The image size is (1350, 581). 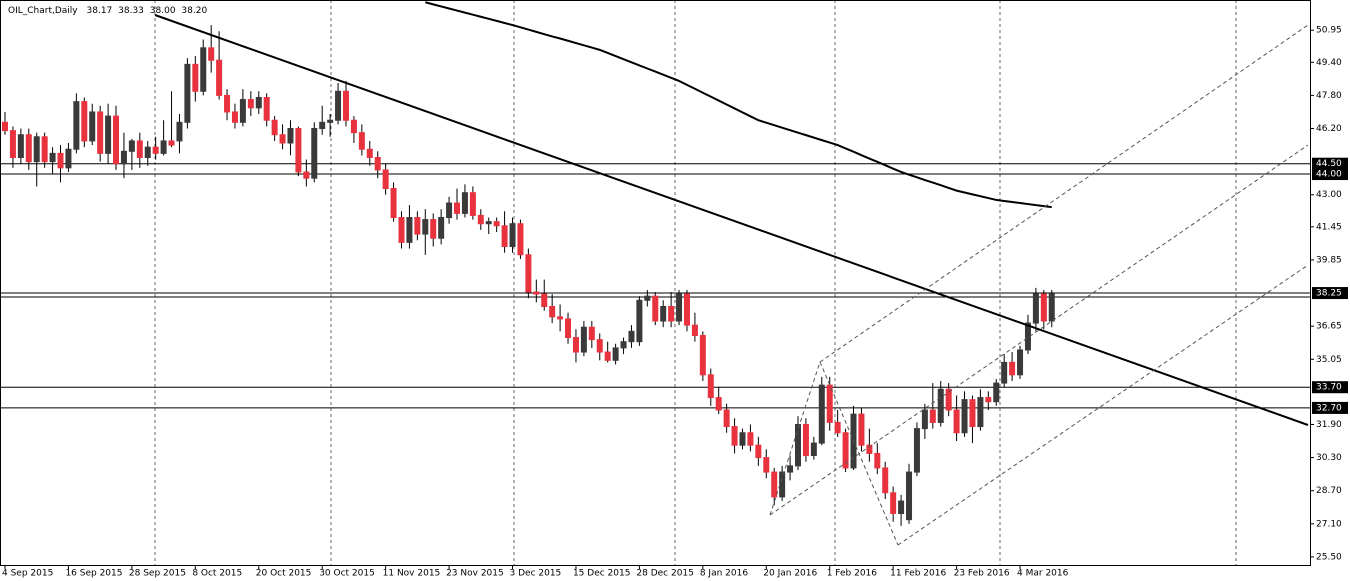 What do you see at coordinates (475, 574) in the screenshot?
I see `x-tick-label: 23 Nov 2015` at bounding box center [475, 574].